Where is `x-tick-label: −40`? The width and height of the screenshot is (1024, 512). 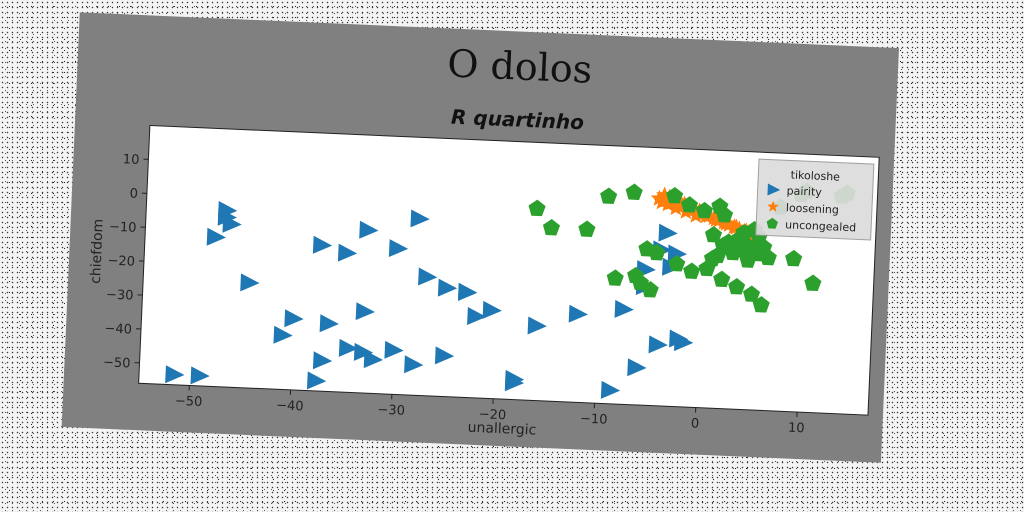
x-tick-label: −40 is located at coordinates (290, 406).